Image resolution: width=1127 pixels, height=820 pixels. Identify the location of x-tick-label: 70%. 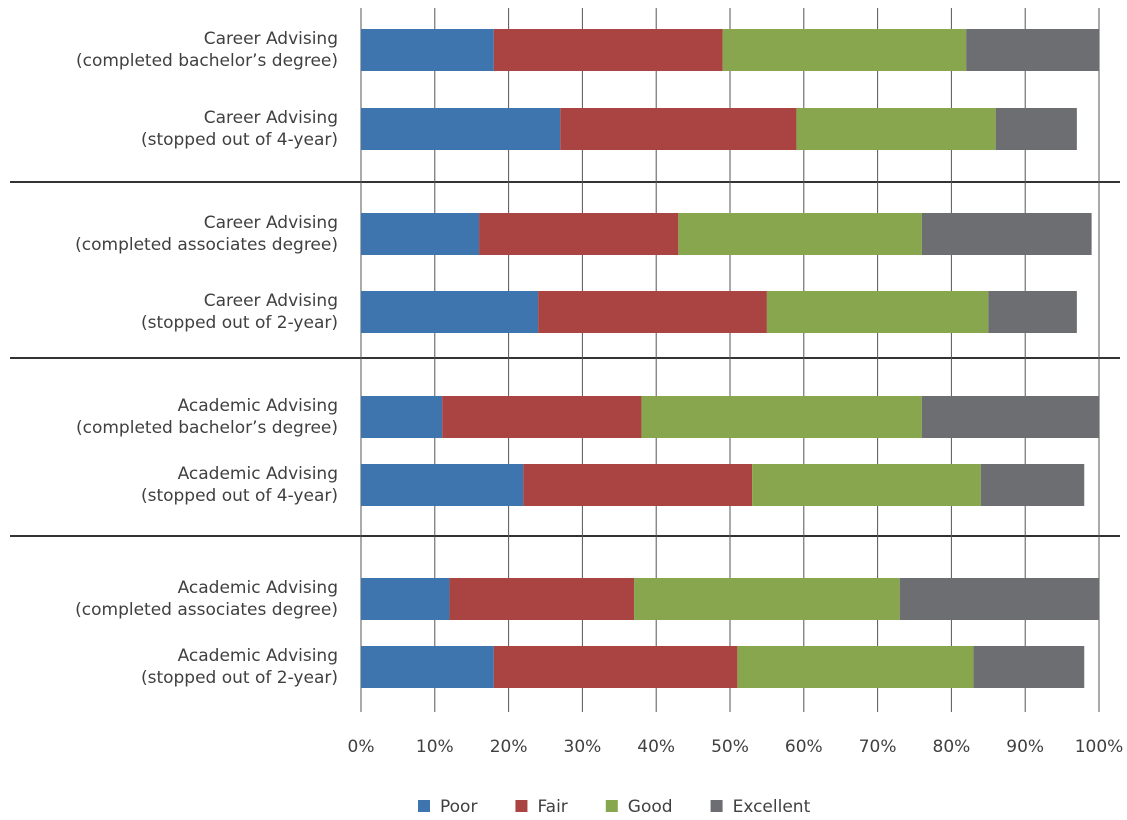
(878, 747).